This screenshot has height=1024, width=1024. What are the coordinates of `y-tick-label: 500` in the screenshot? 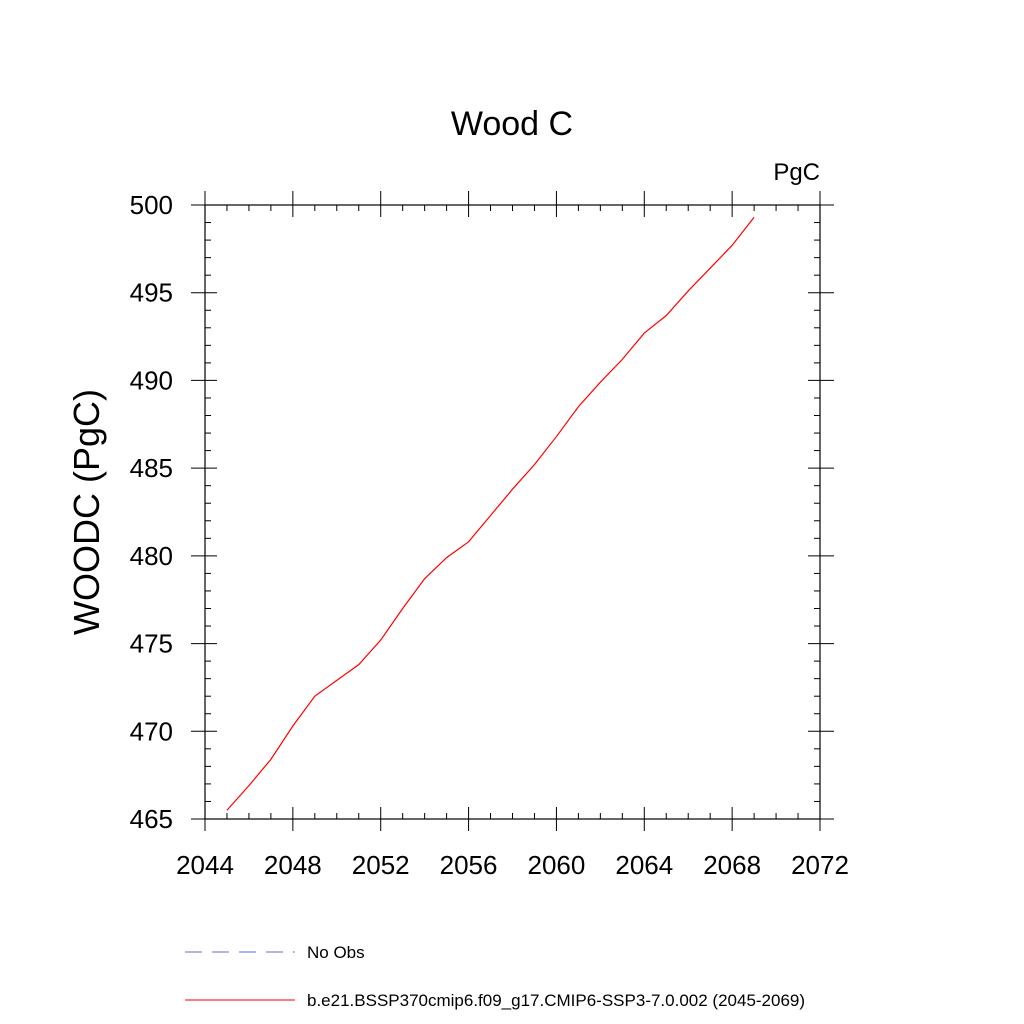 It's located at (151, 205).